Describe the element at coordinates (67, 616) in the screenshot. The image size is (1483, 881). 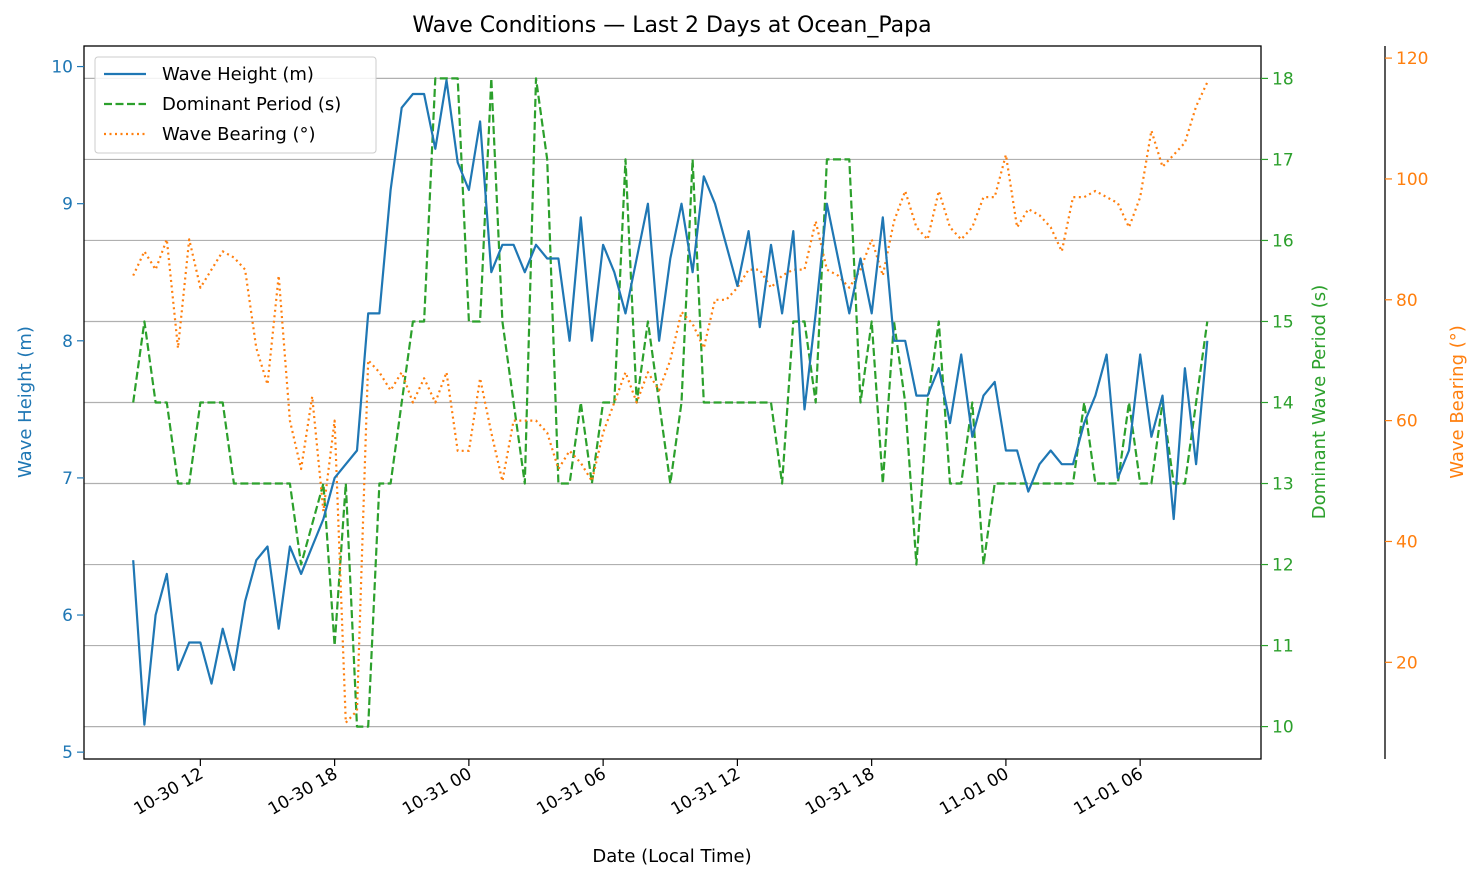
I see `height-axis-tick-label-1: 6` at that location.